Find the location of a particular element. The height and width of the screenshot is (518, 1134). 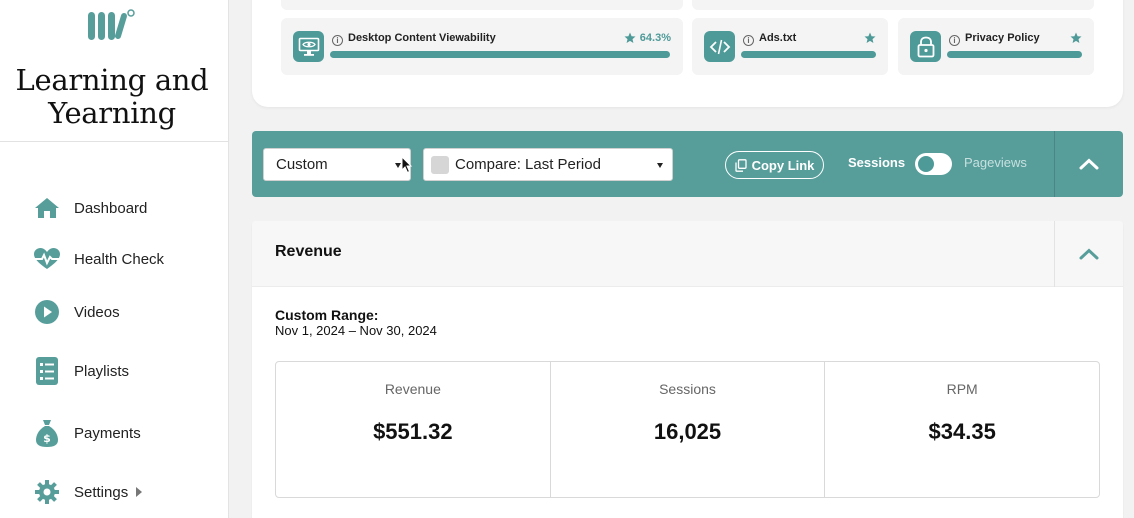

heartbeat-icon is located at coordinates (47, 259).